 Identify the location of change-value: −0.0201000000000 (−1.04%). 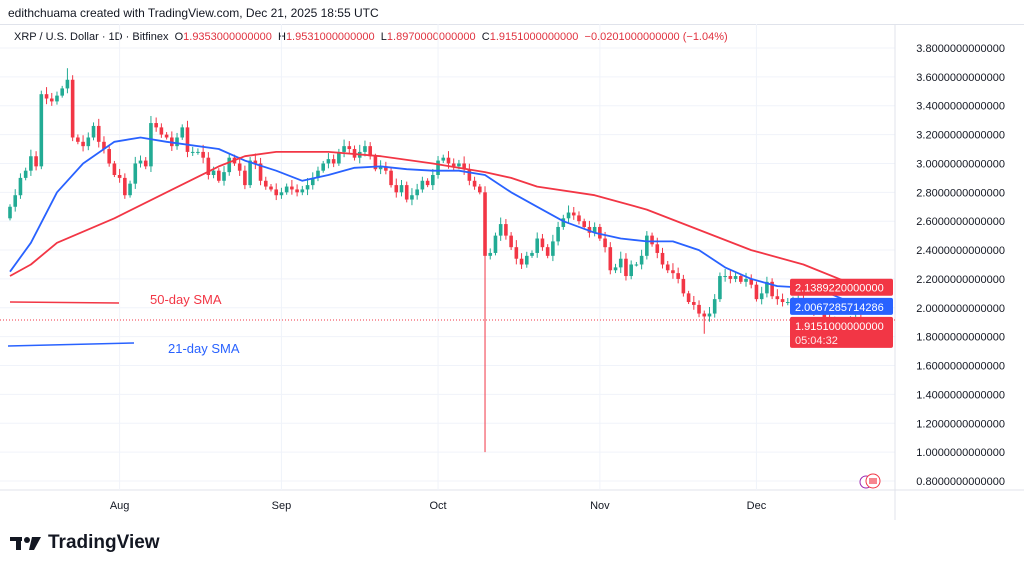
(656, 37).